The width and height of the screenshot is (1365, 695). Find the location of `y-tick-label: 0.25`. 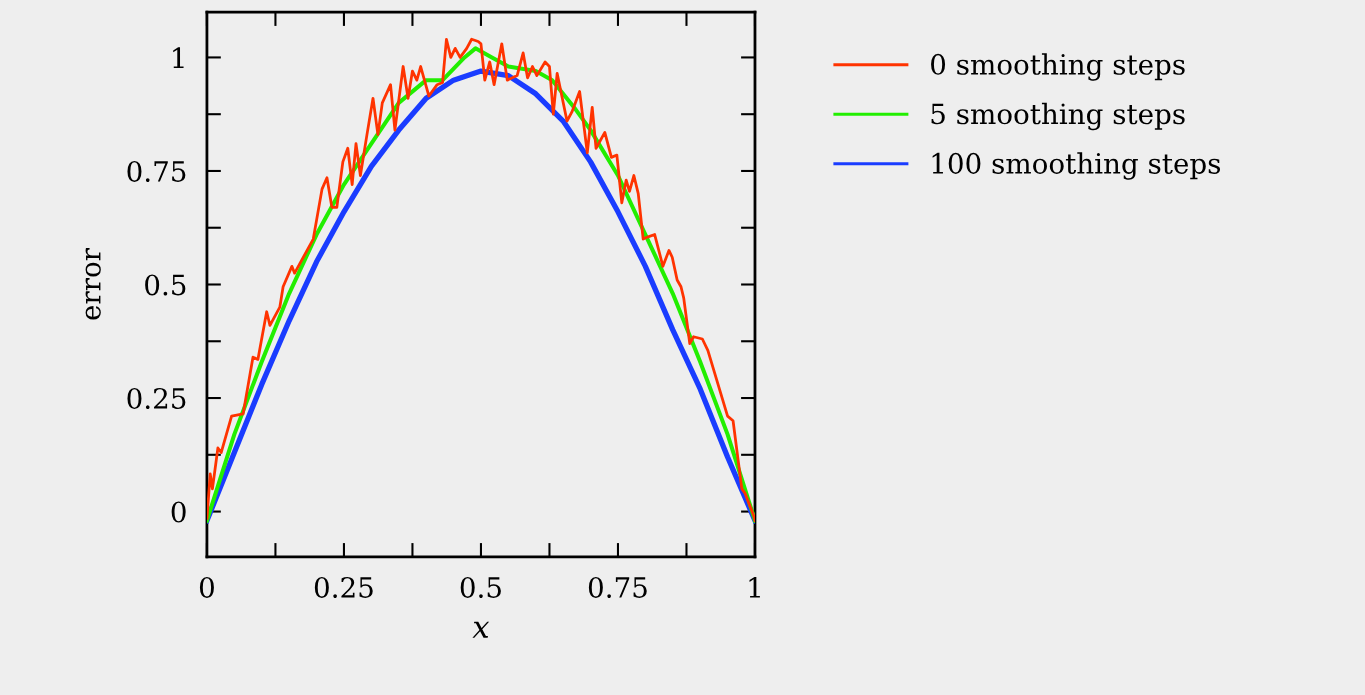

y-tick-label: 0.25 is located at coordinates (156, 398).